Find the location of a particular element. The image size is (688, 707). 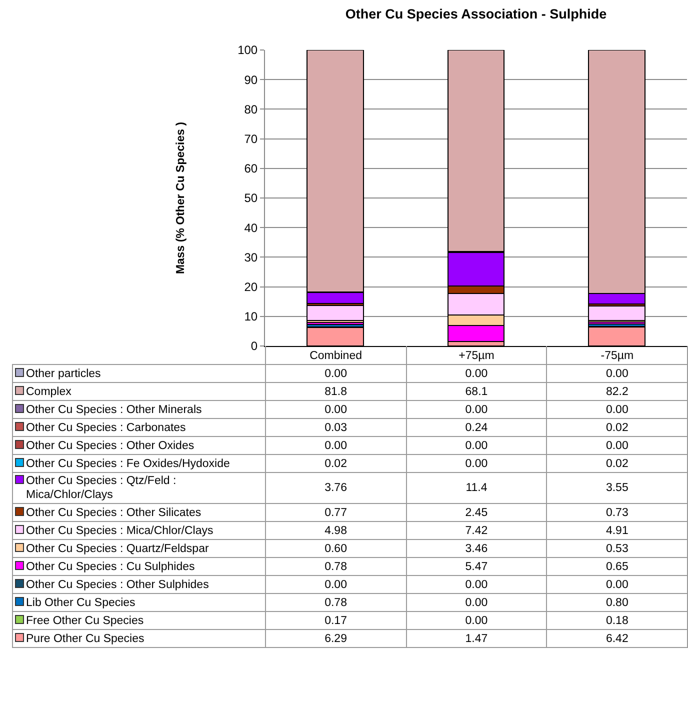

chart-title: Other Cu Species Association - Sulphide is located at coordinates (476, 14).